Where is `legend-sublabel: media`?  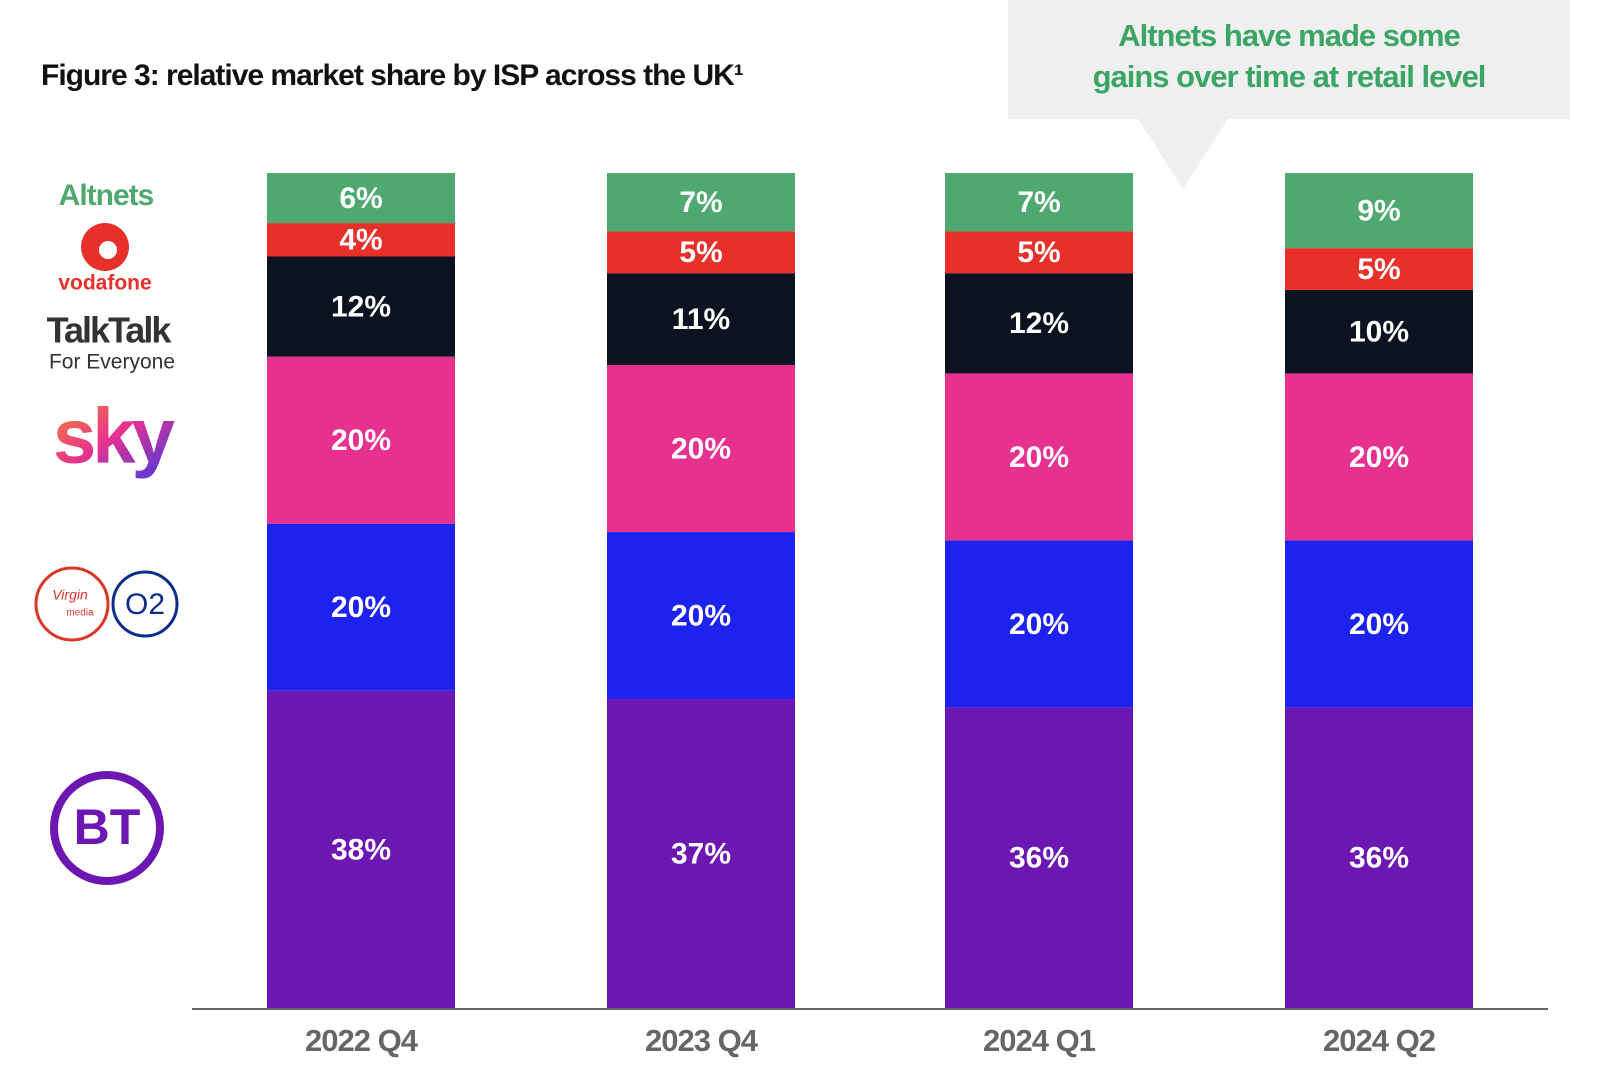 legend-sublabel: media is located at coordinates (80, 613).